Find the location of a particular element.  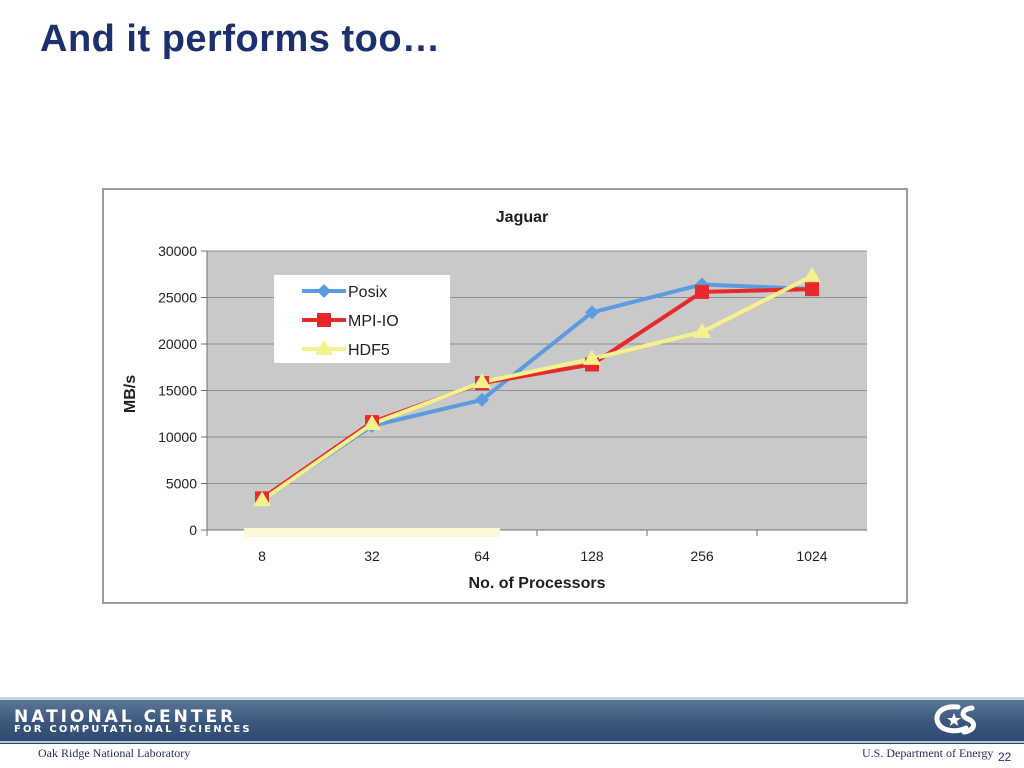

y-tick-label: 0 is located at coordinates (193, 530).